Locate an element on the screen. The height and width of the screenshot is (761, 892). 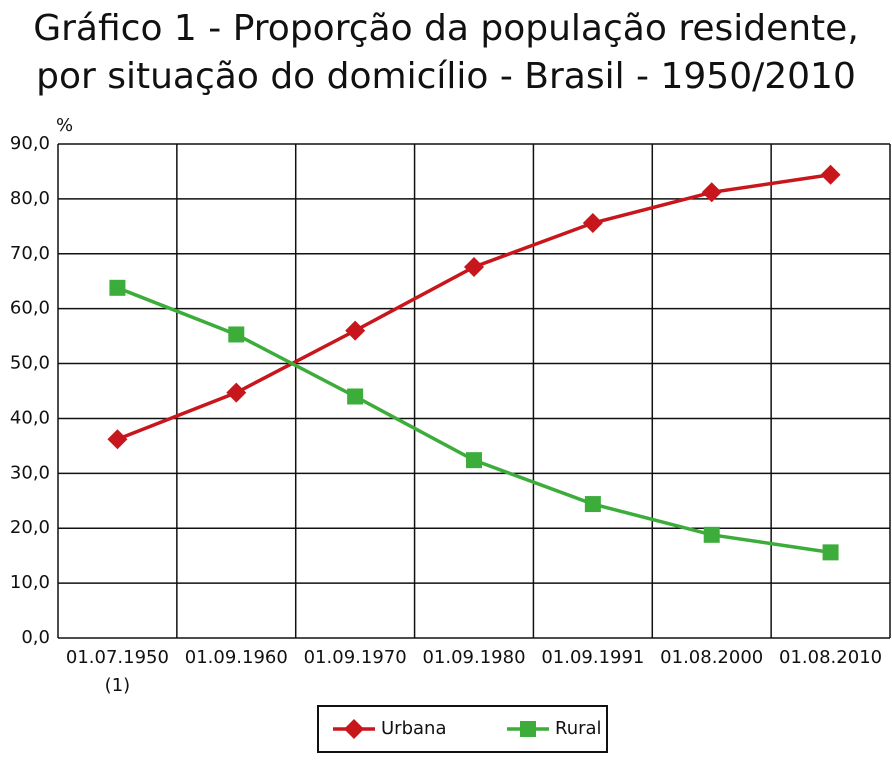
y-axis-label: % is located at coordinates (64, 125).